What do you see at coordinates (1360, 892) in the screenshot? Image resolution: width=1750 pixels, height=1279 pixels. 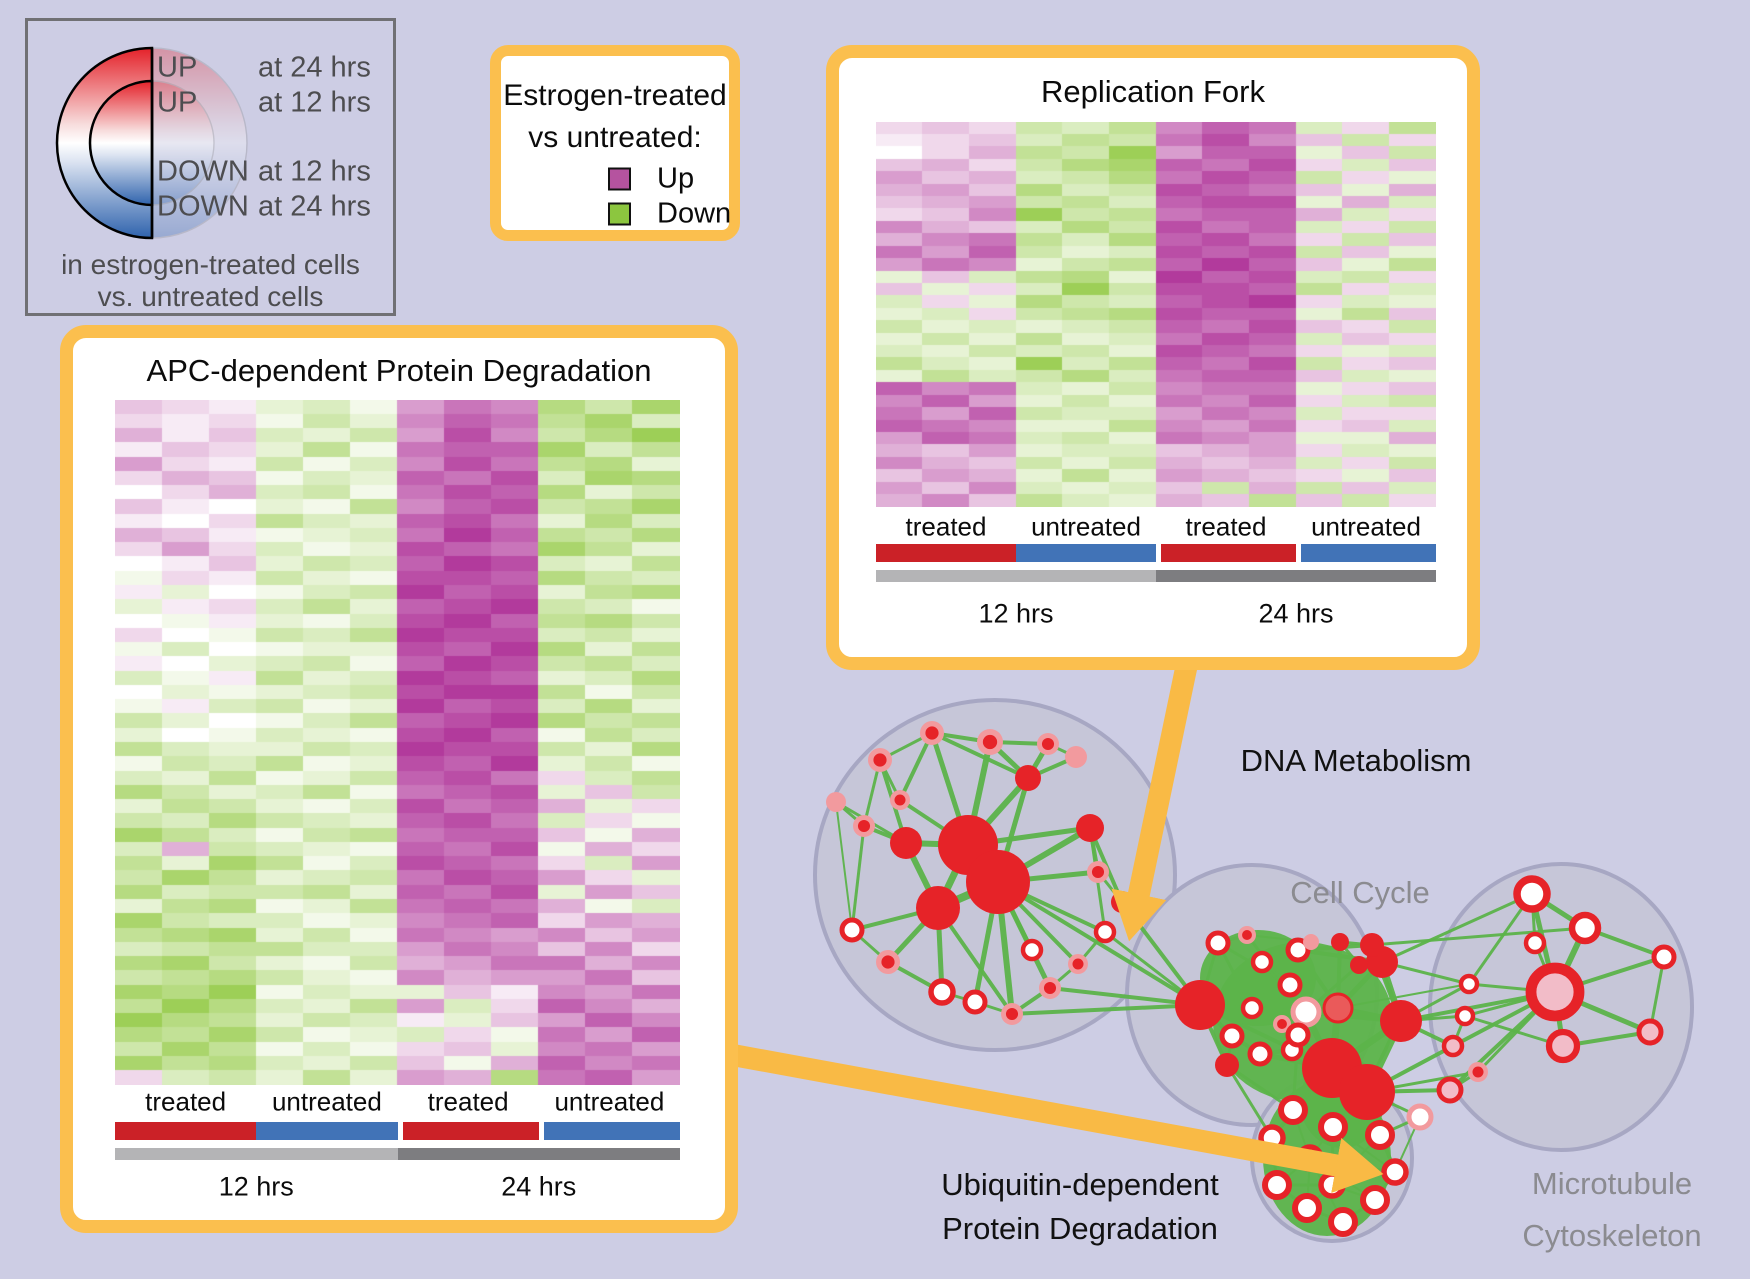 I see `cluster-label-cell-cycle: Cell Cycle` at bounding box center [1360, 892].